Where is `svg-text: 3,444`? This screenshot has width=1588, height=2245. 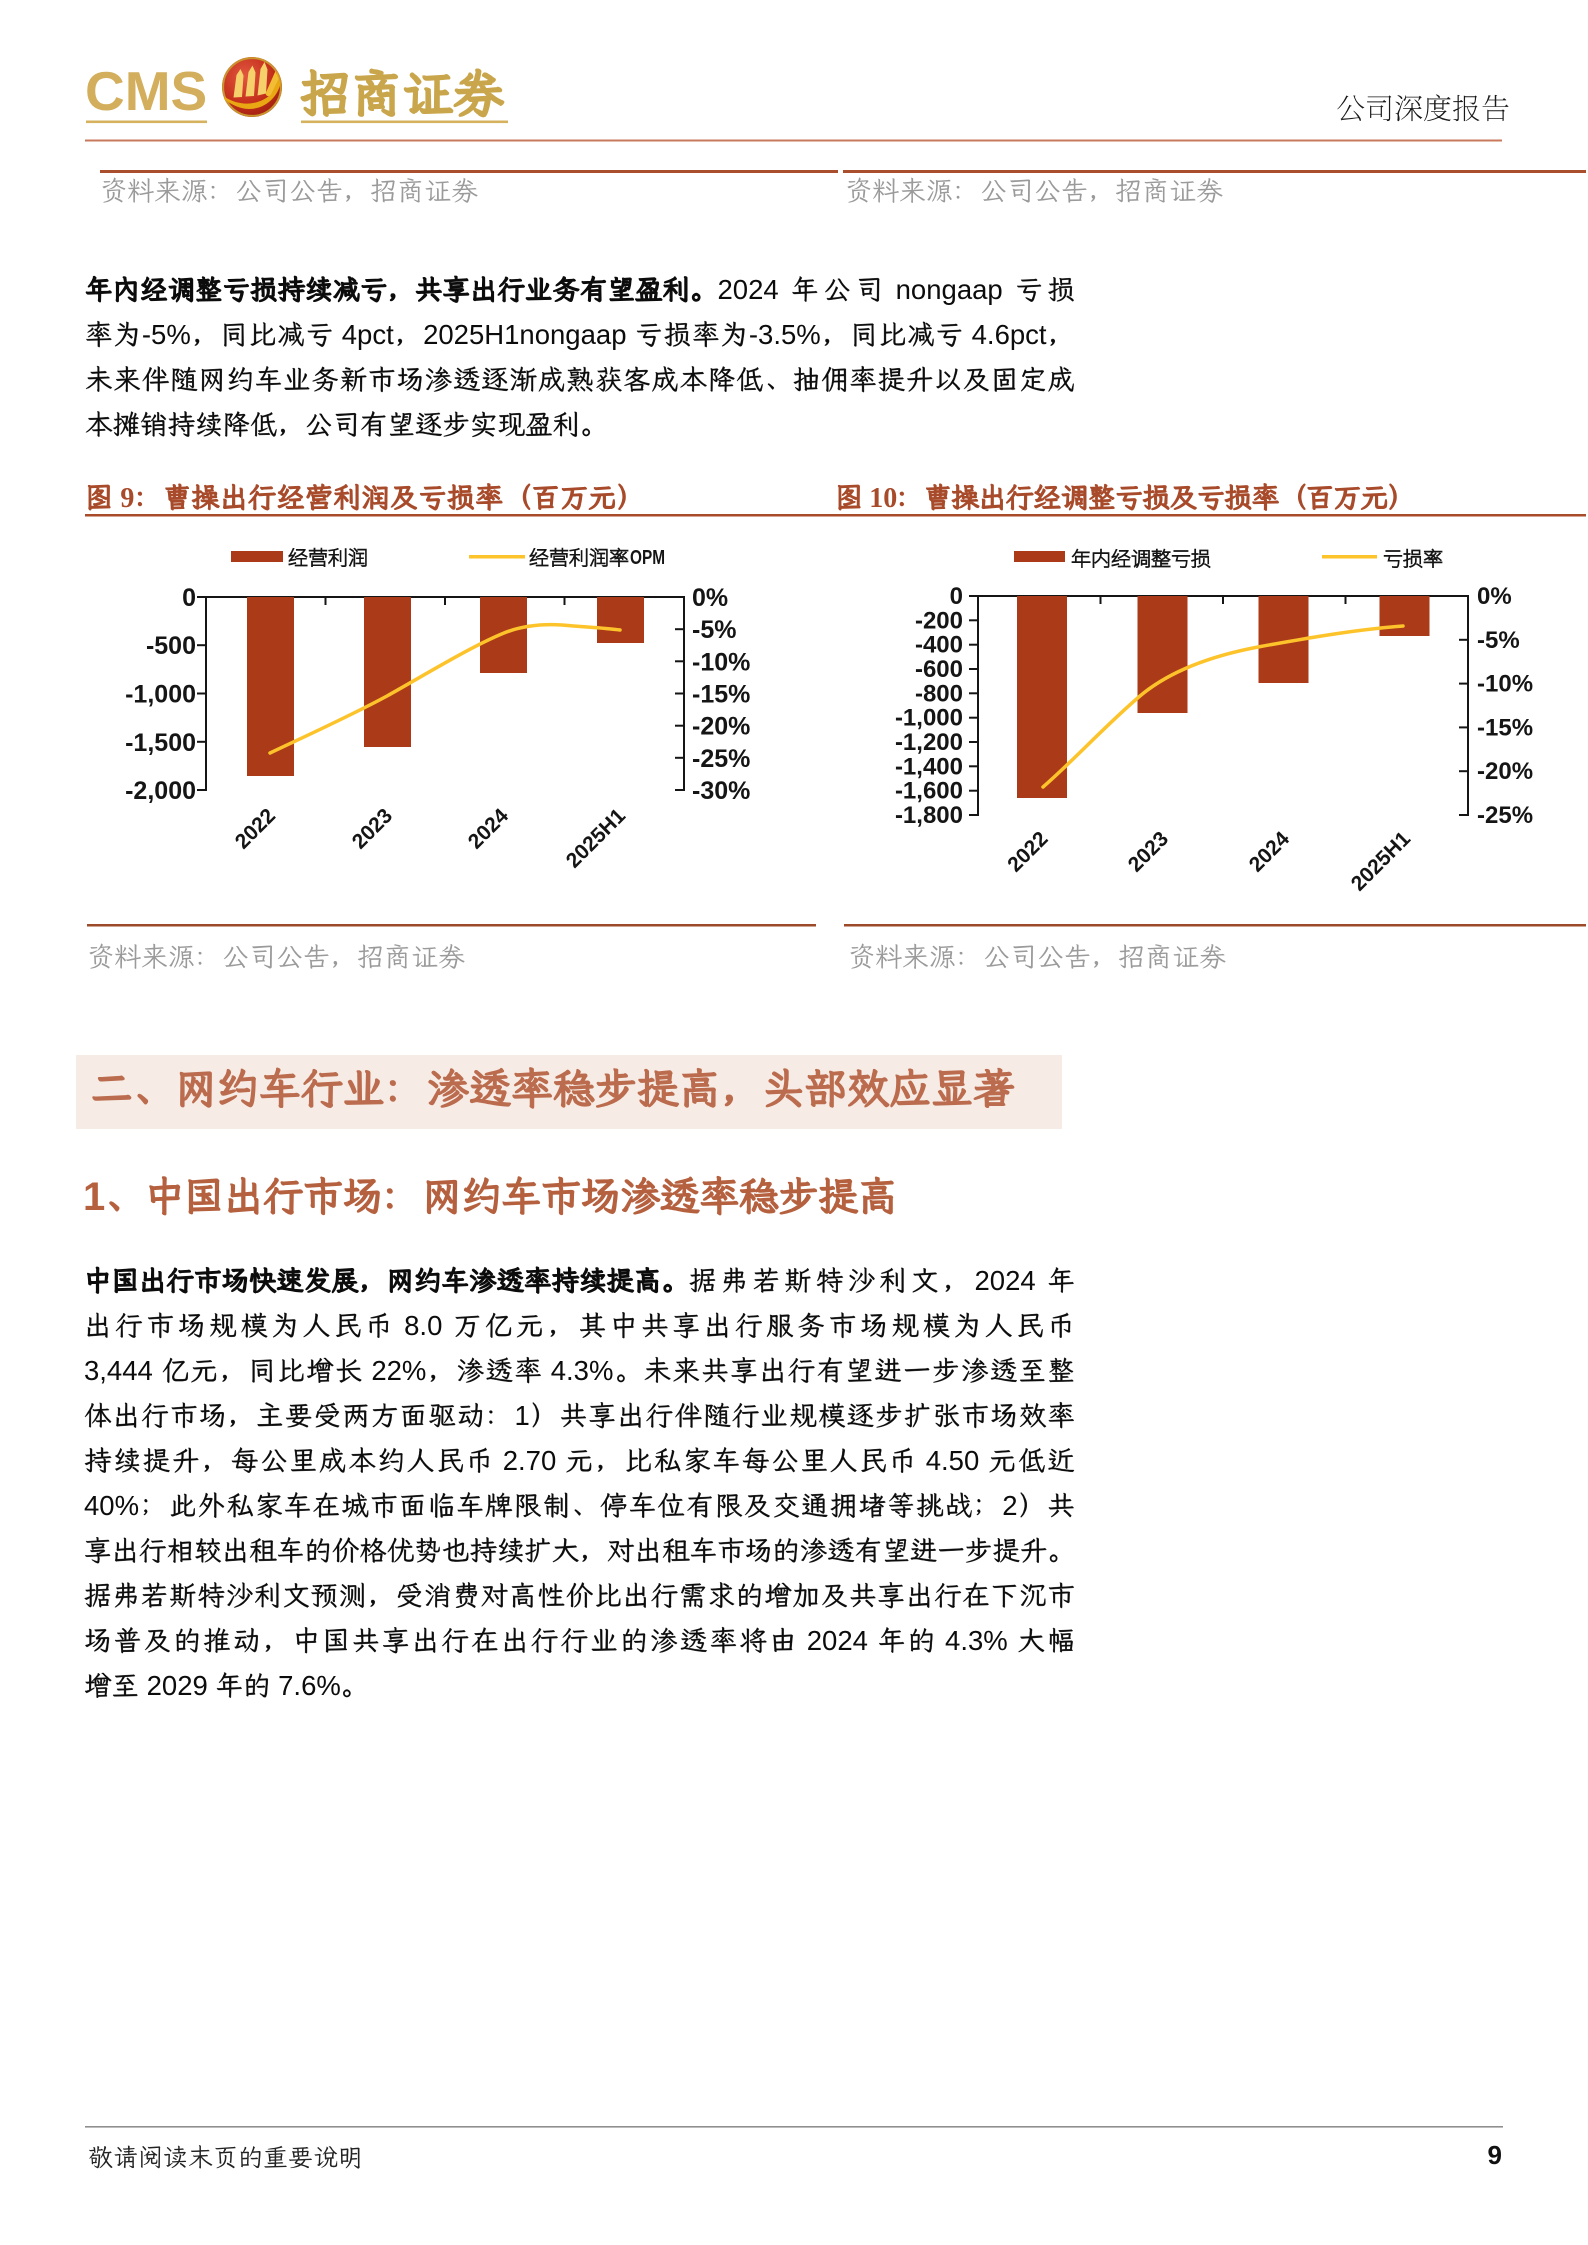
svg-text: 3,444 is located at coordinates (122, 1370).